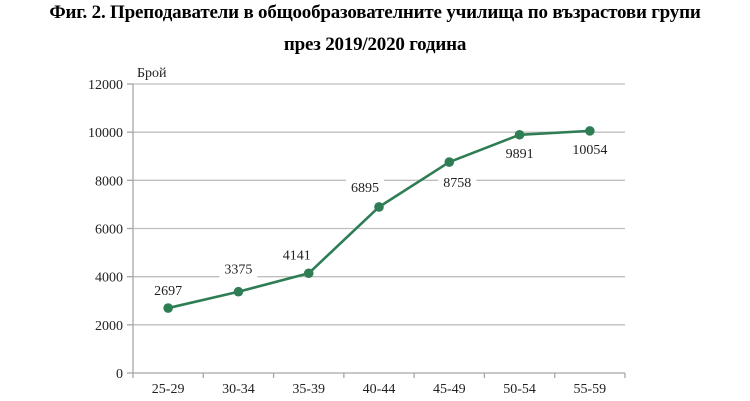  I want to click on data-label: 9891, so click(520, 154).